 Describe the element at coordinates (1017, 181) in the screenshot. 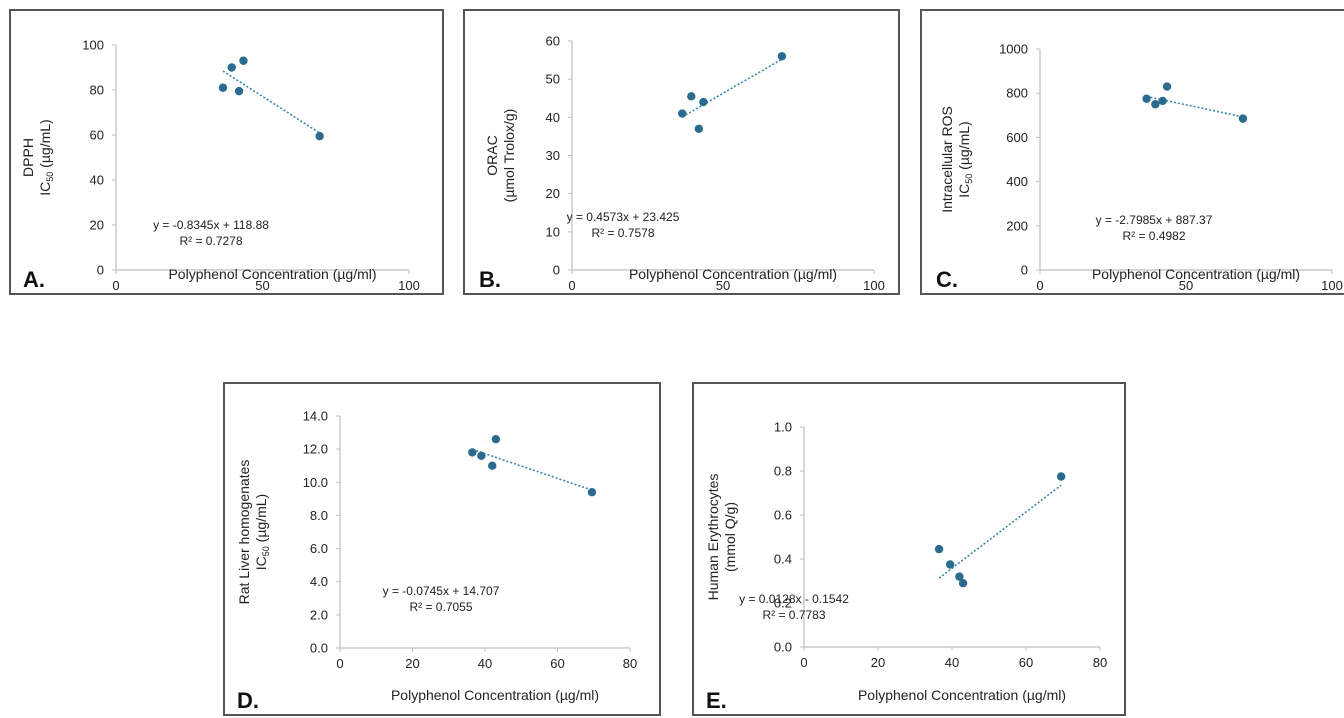

I see `y-tick-label: 400` at that location.